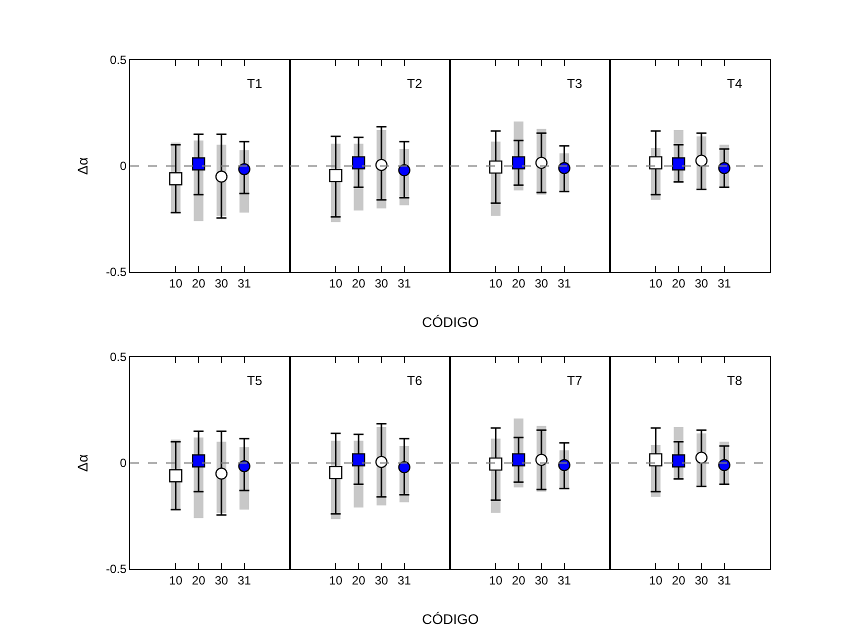  I want to click on annotation: T3, so click(574, 83).